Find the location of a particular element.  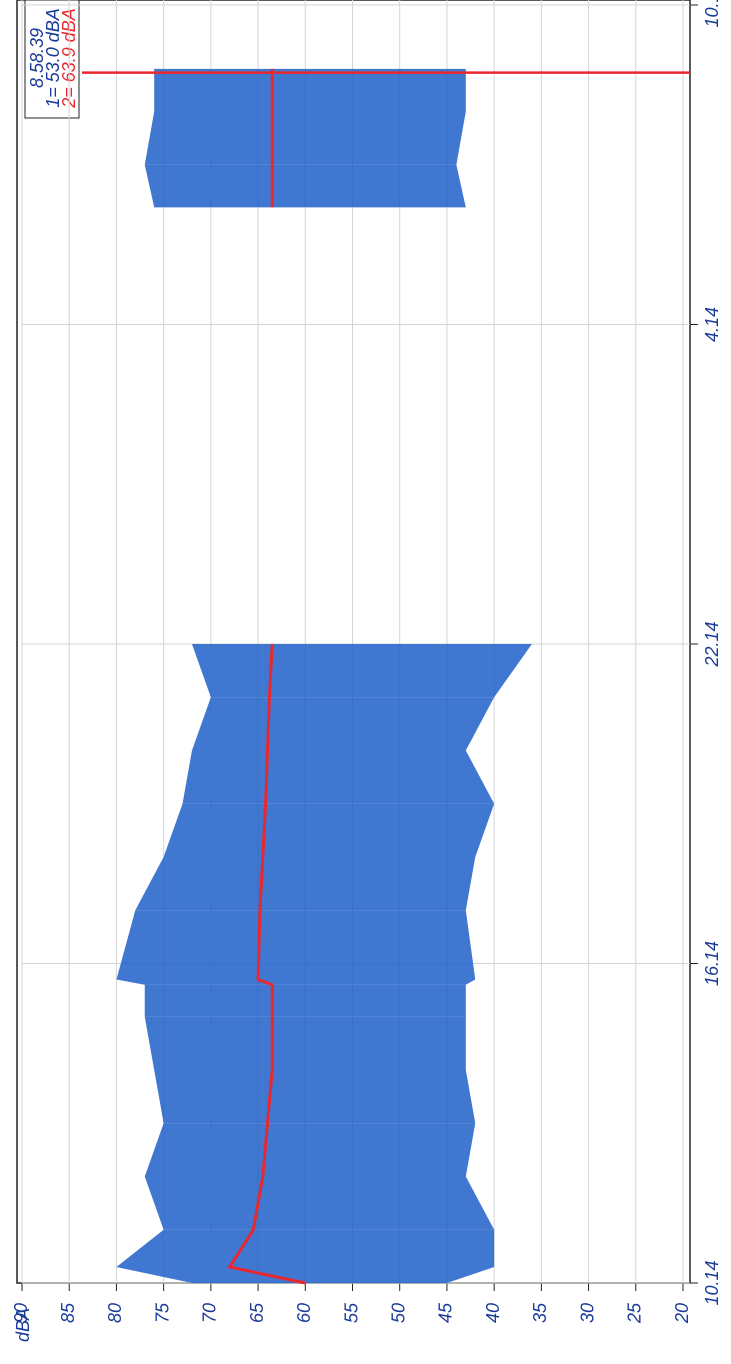

time-tick-label: 16.14 is located at coordinates (712, 963).